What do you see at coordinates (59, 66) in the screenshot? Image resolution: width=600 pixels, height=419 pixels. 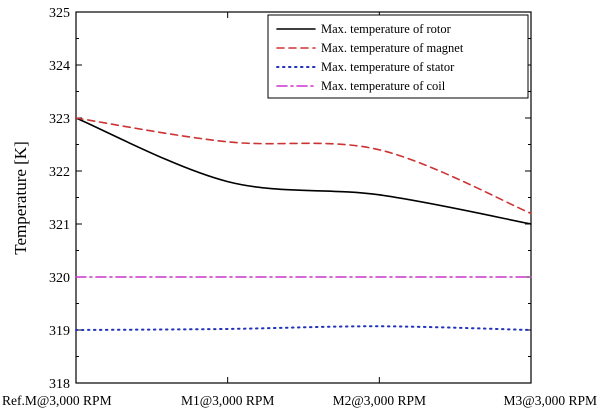 I see `y-tick-label: 324` at bounding box center [59, 66].